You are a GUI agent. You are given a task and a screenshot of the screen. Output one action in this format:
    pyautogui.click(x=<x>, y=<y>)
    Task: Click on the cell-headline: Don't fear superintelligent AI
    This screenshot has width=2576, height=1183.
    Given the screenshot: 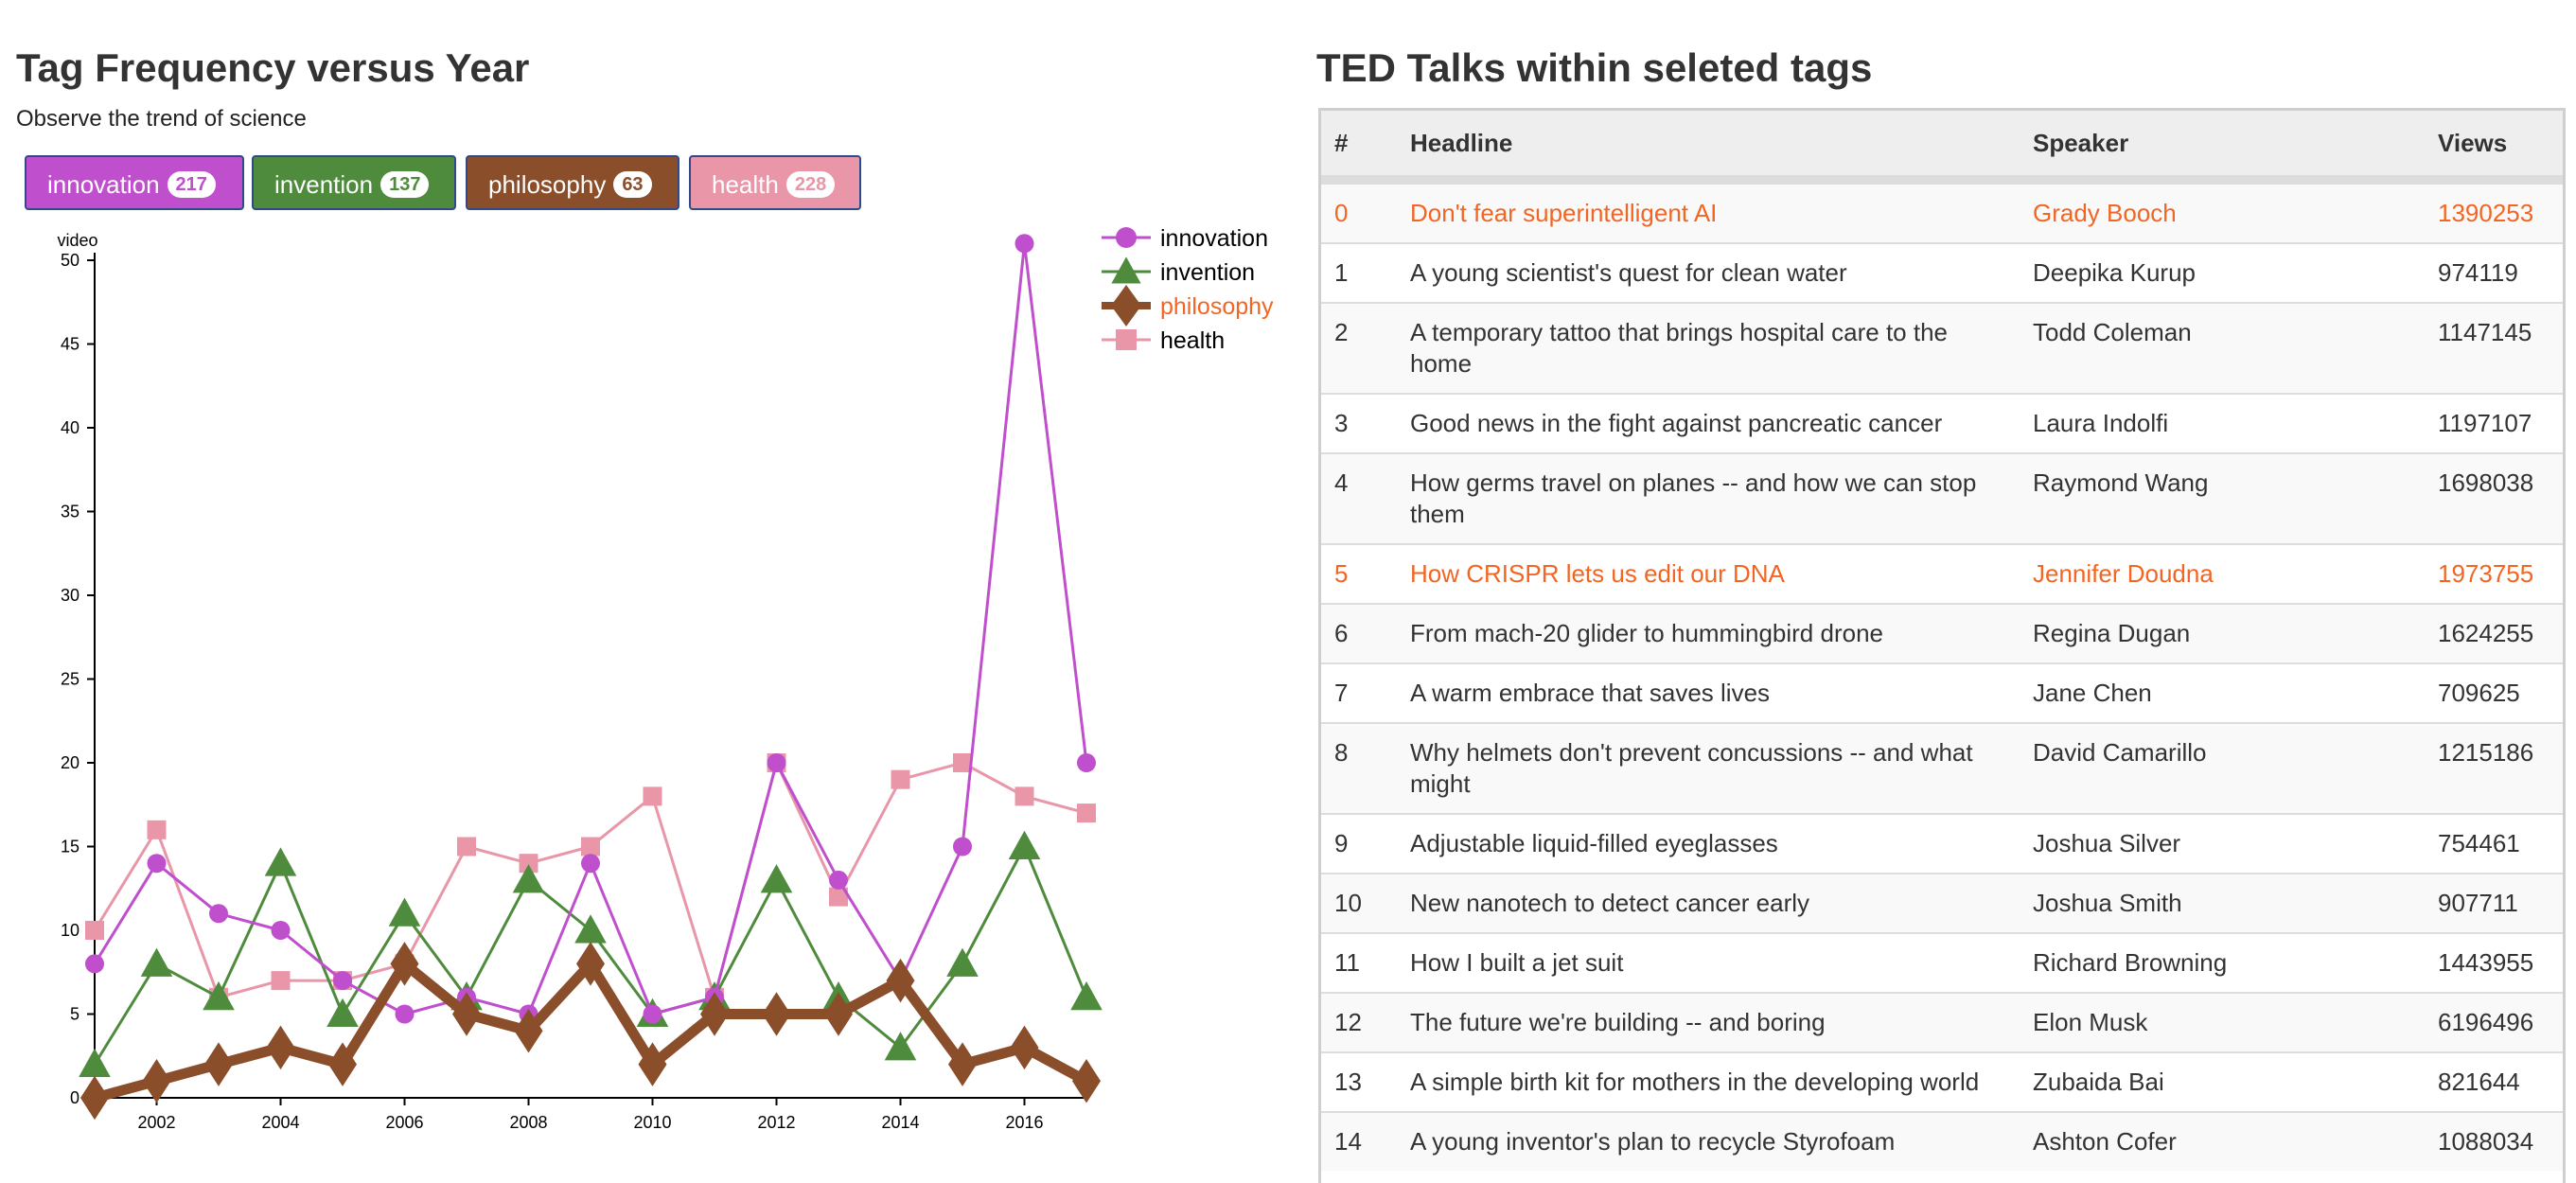 What is the action you would take?
    pyautogui.click(x=1708, y=211)
    